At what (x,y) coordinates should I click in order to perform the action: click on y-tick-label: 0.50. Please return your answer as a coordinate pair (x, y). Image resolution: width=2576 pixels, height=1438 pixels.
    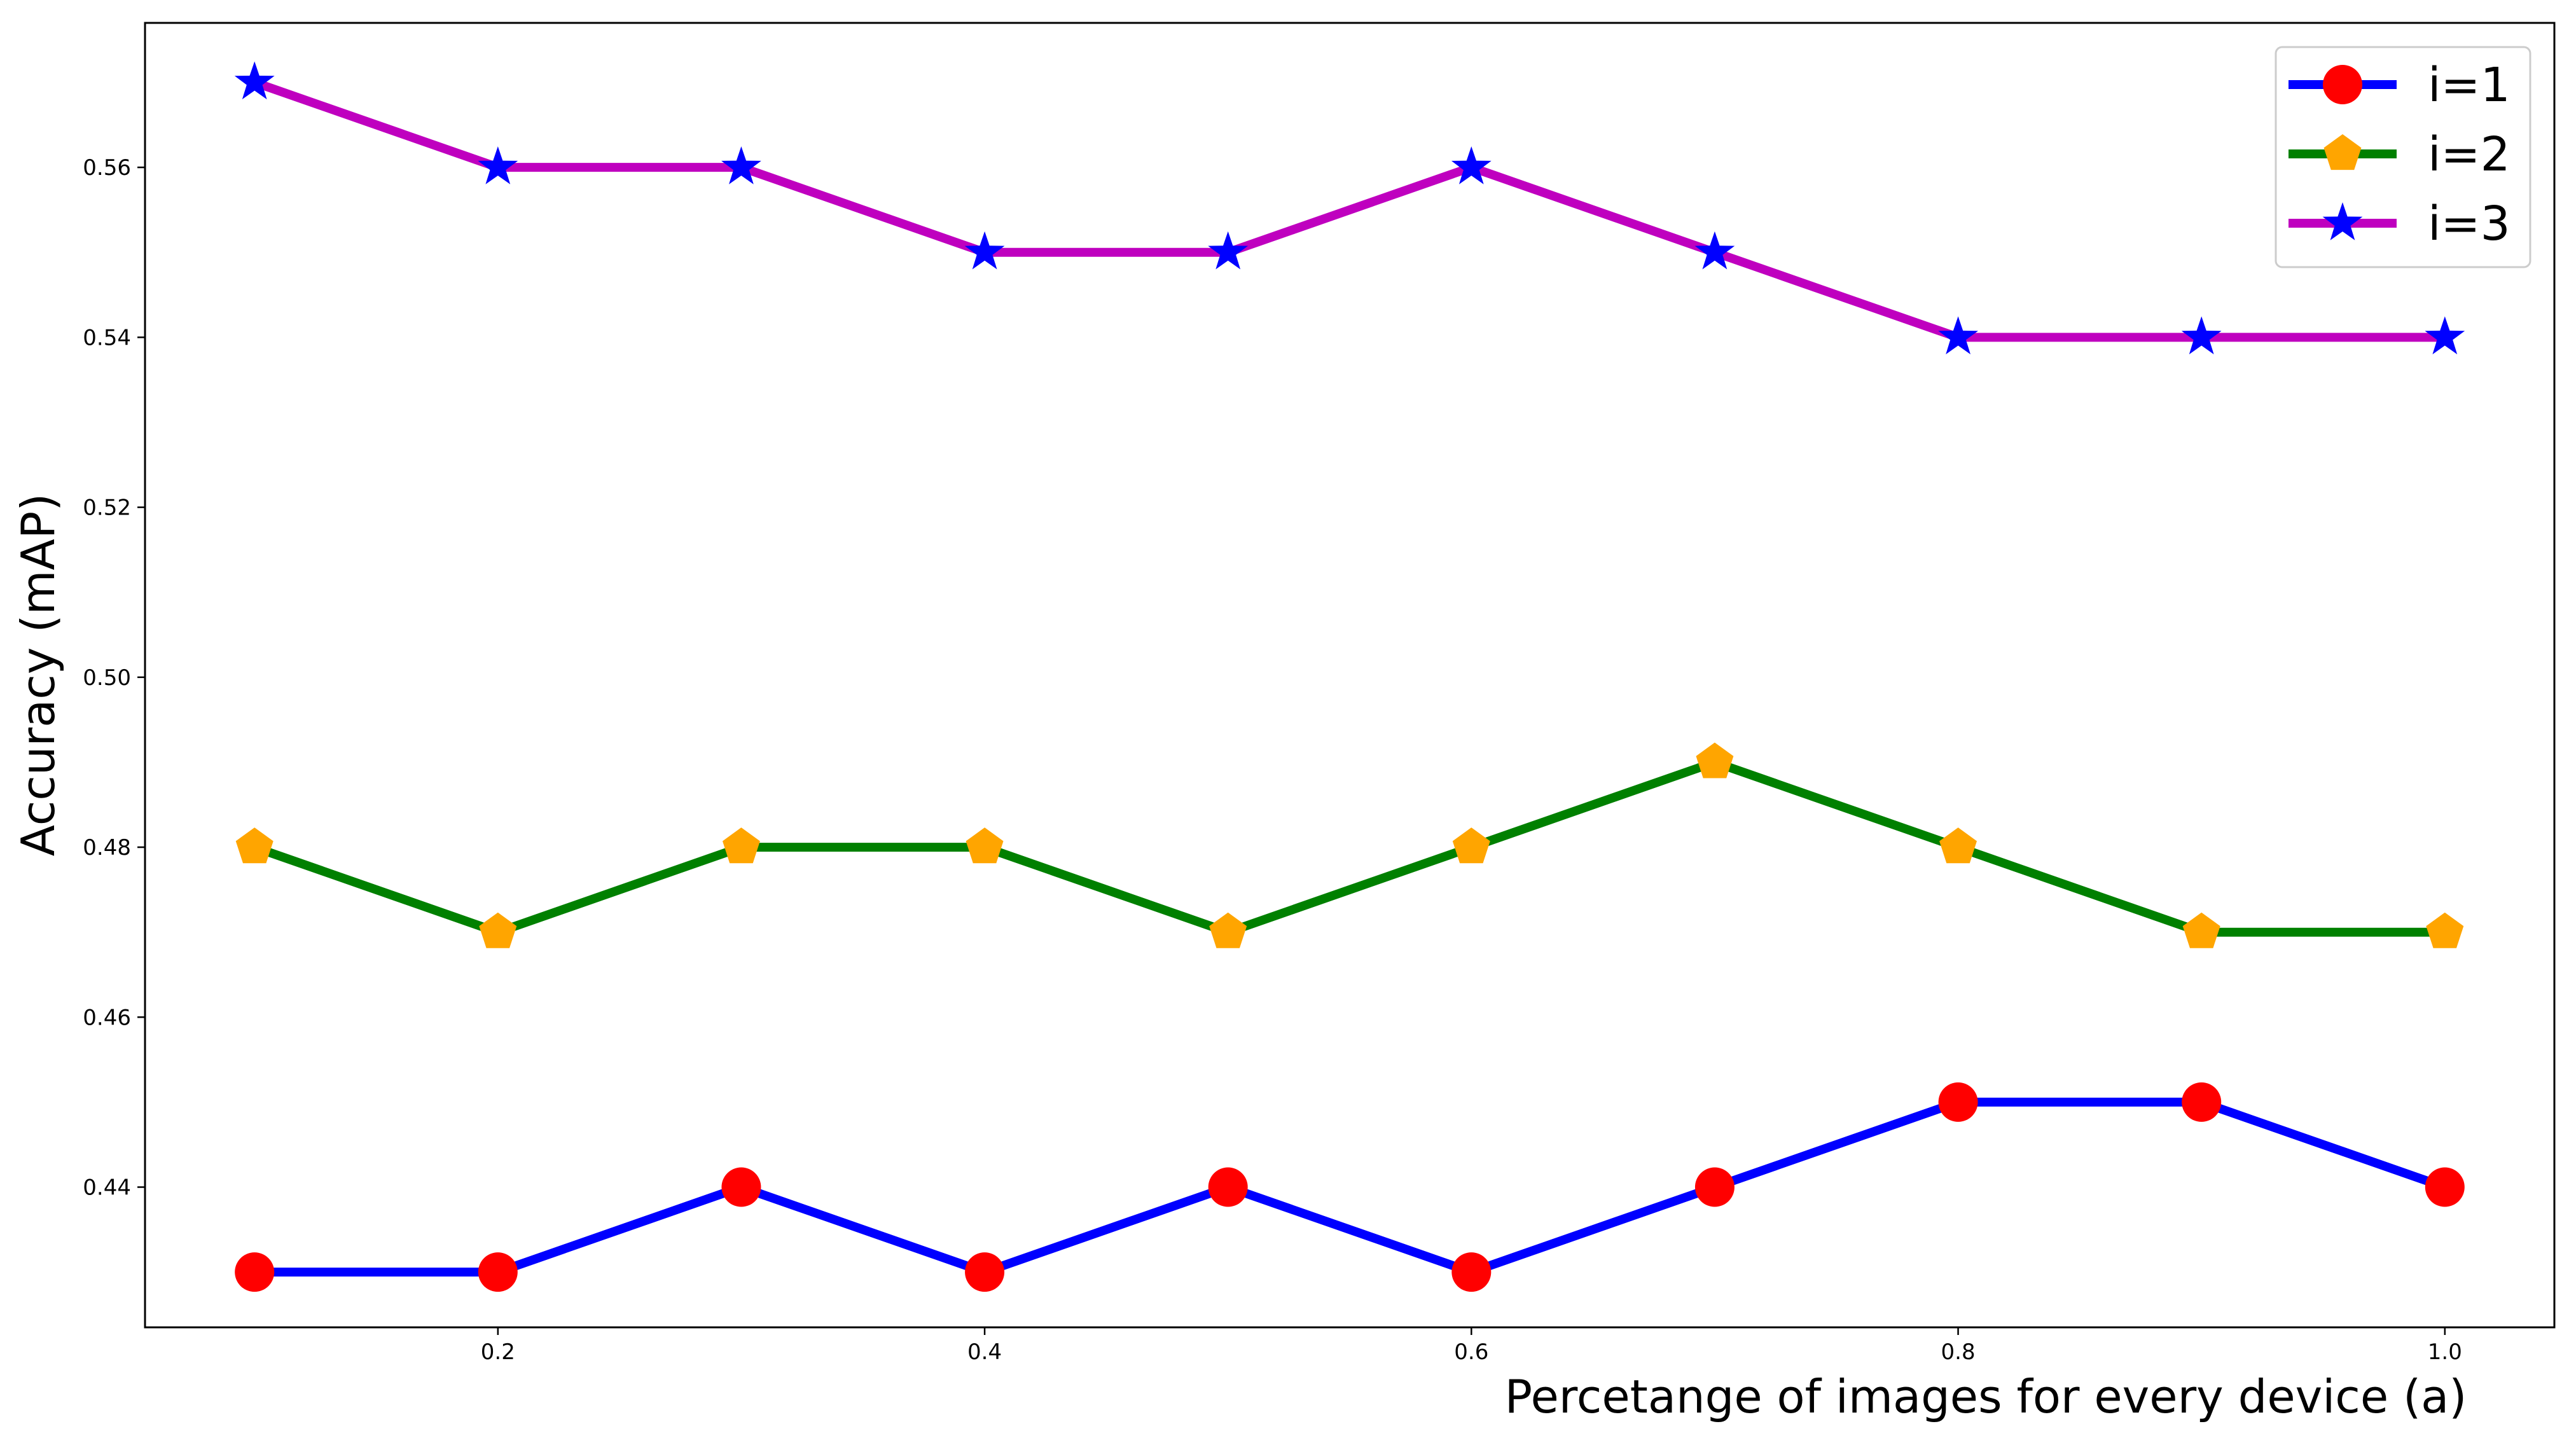
    Looking at the image, I should click on (107, 678).